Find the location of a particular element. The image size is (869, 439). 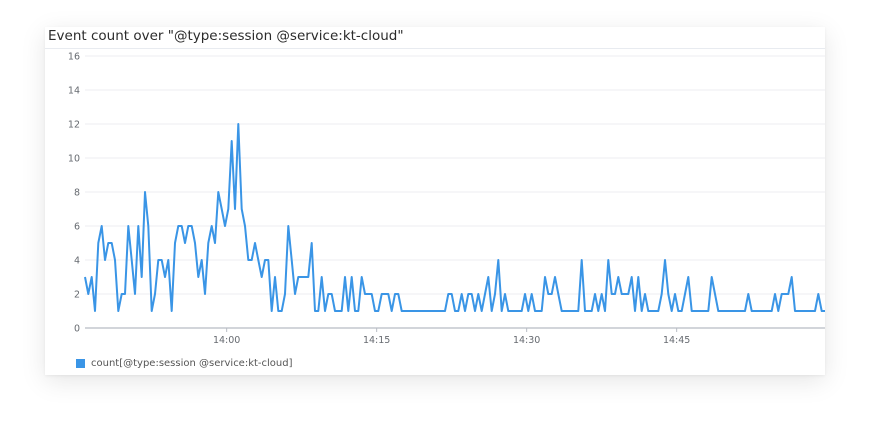

x-tick-label: 14:45 is located at coordinates (676, 340).